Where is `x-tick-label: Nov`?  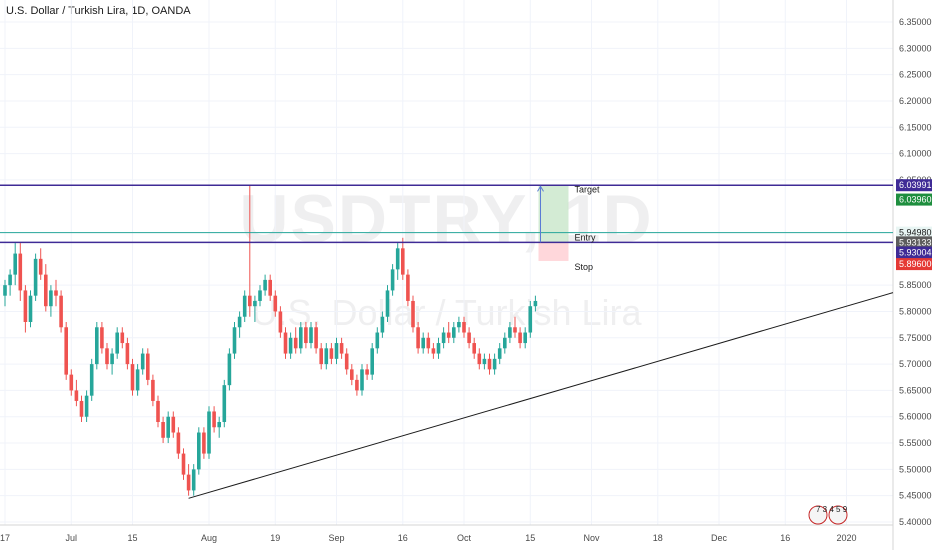 x-tick-label: Nov is located at coordinates (591, 538).